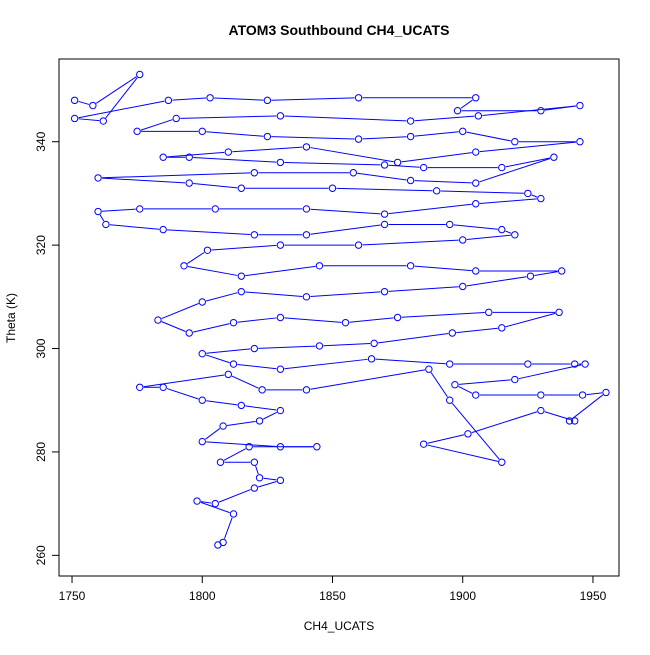 The image size is (650, 655). I want to click on chart-title: ATOM3 Southbound CH4_UCATS, so click(339, 30).